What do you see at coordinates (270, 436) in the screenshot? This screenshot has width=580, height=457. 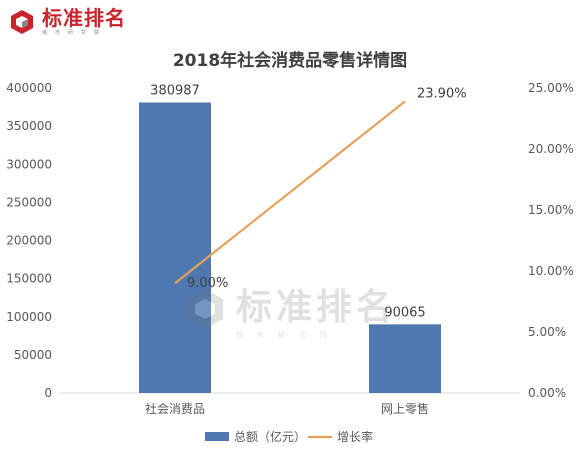 I see `legend-bar-label: 总额（亿元）` at bounding box center [270, 436].